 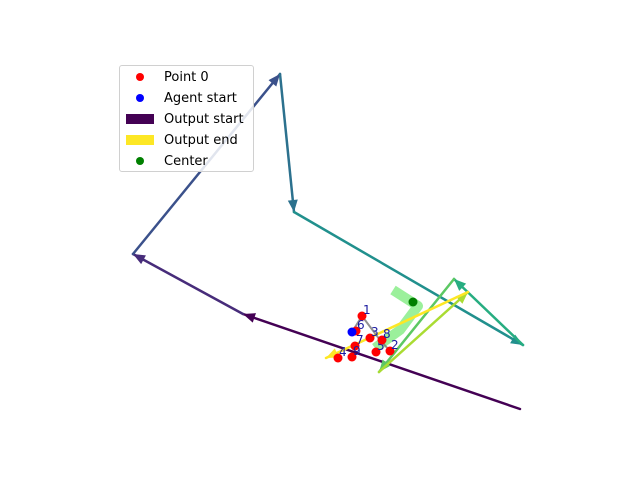 What do you see at coordinates (381, 346) in the screenshot?
I see `point-label-5: 5` at bounding box center [381, 346].